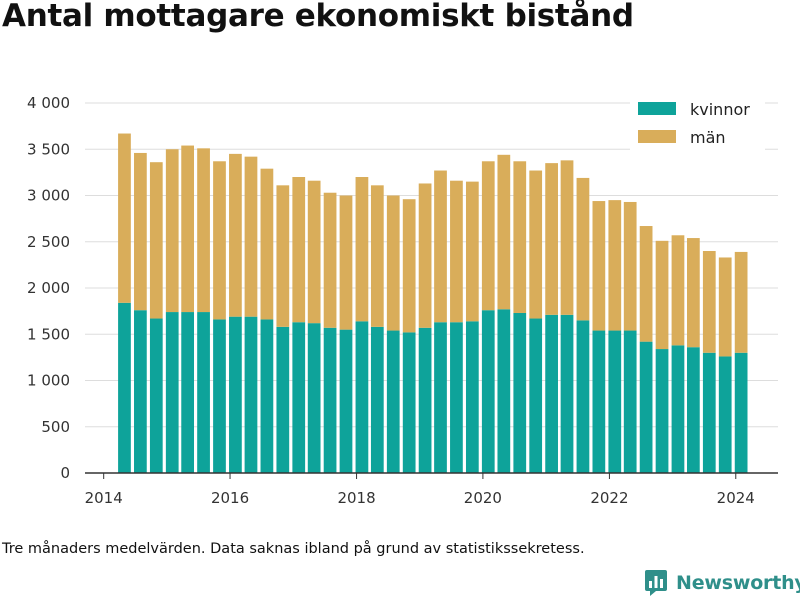 This screenshot has width=800, height=600. What do you see at coordinates (48, 242) in the screenshot?
I see `y-tick-label: 2 500` at bounding box center [48, 242].